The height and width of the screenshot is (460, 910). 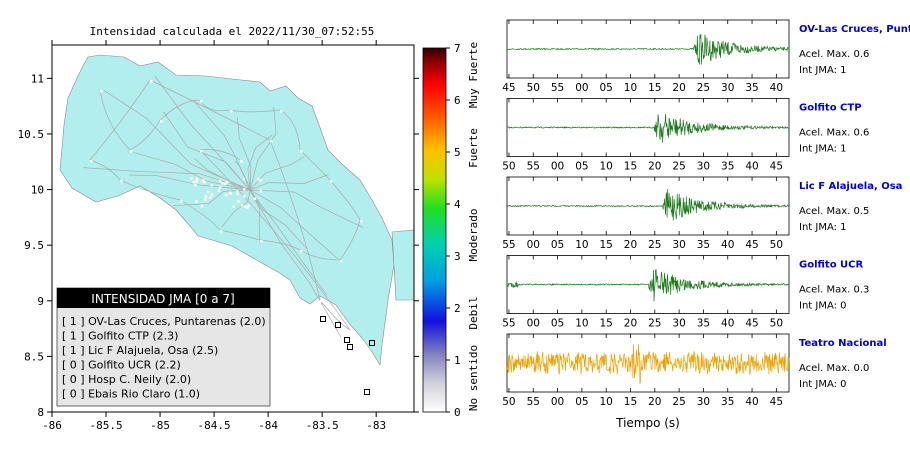 What do you see at coordinates (163, 298) in the screenshot?
I see `legend-header-bg` at bounding box center [163, 298].